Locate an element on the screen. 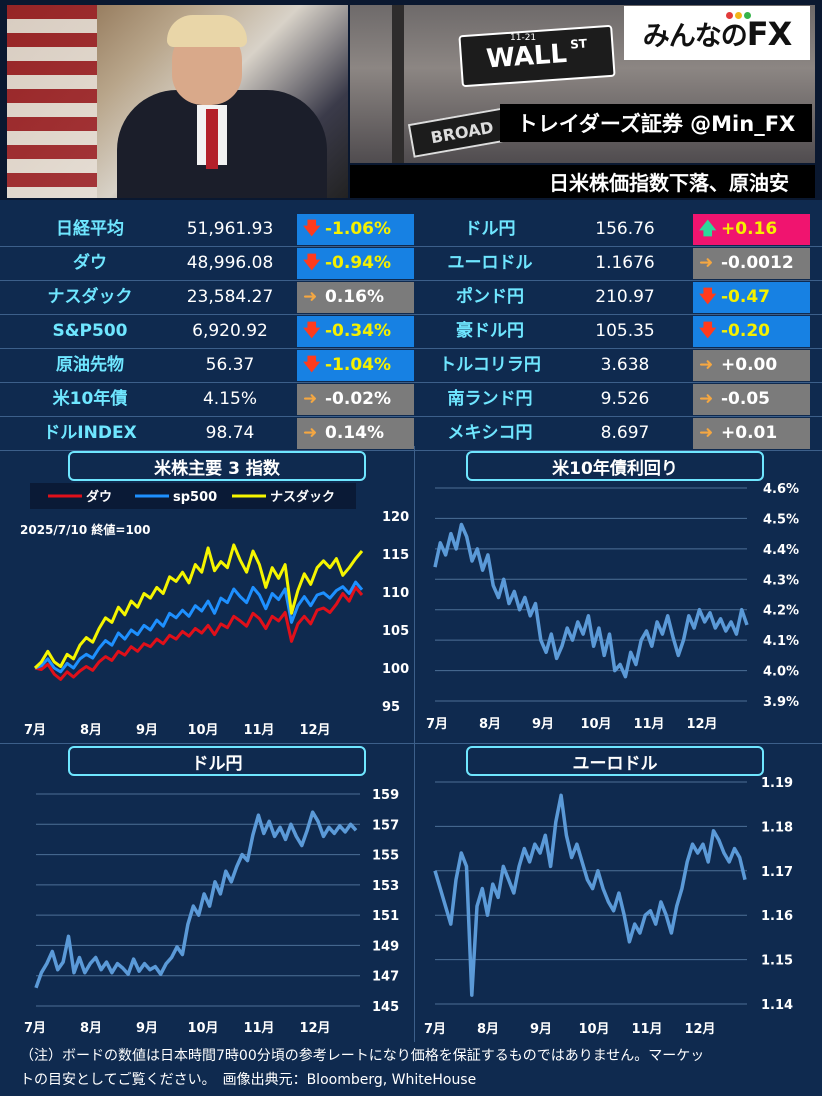  figure-tie is located at coordinates (212, 139).